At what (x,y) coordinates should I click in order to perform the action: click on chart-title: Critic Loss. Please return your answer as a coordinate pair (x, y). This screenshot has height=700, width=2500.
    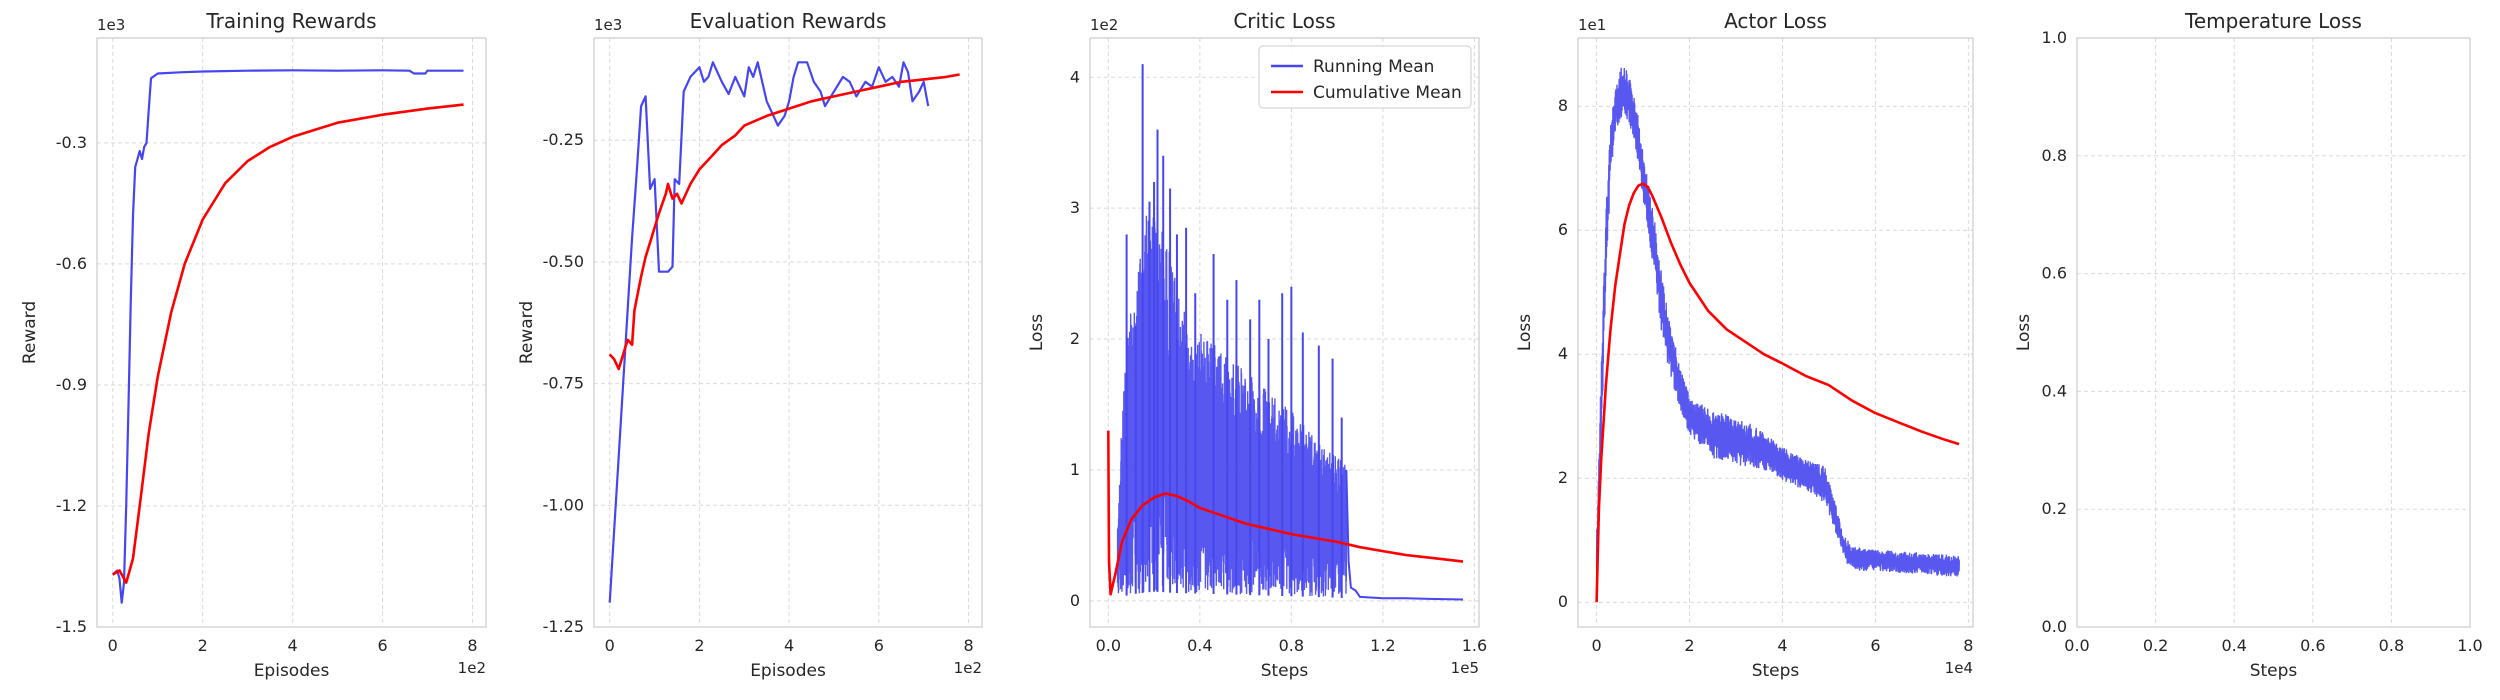
    Looking at the image, I should click on (1284, 21).